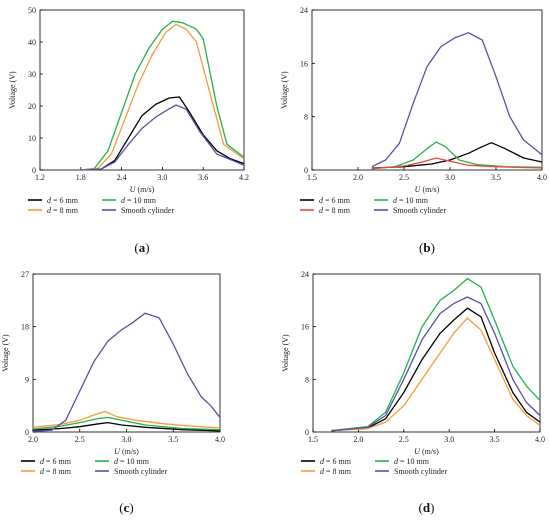 The image size is (550, 524). Describe the element at coordinates (304, 63) in the screenshot. I see `y-tick-label: 16` at that location.